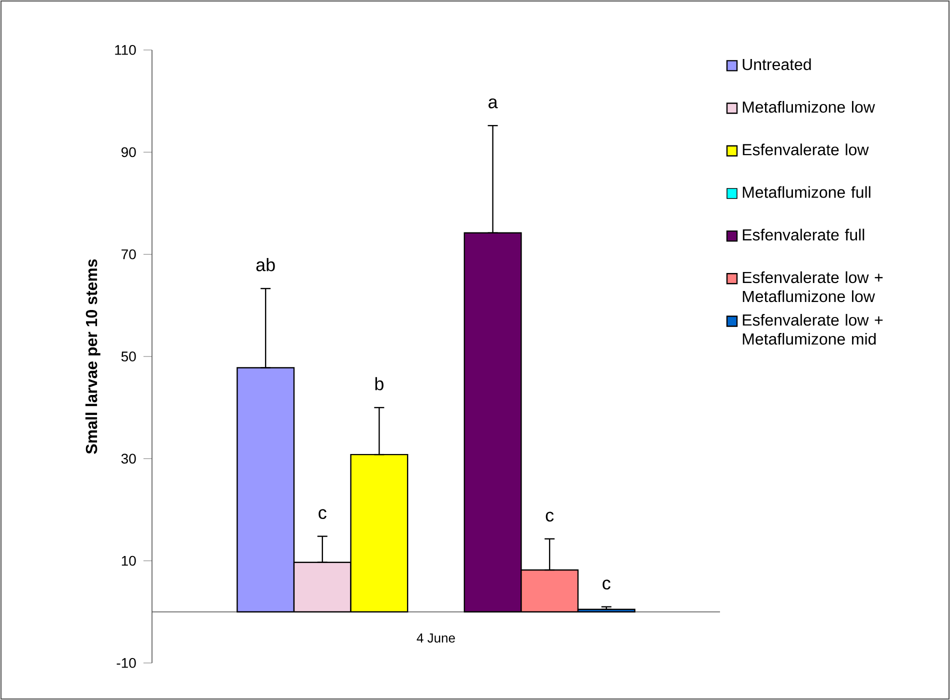 This screenshot has height=700, width=950. I want to click on y-axis-title: Small larvae per 10 stems, so click(92, 356).